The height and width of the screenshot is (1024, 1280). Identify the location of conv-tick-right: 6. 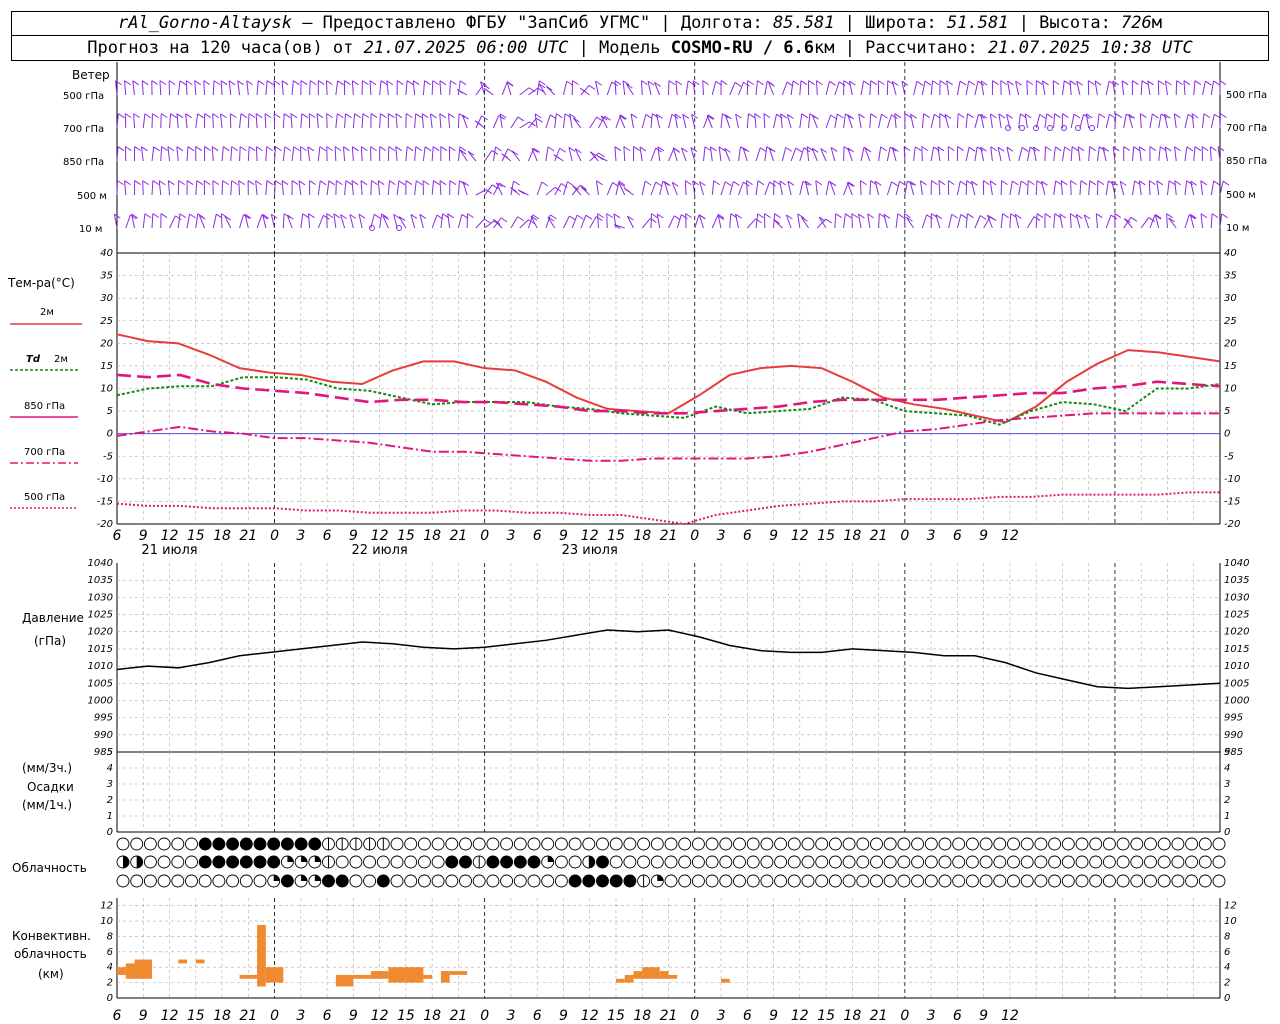
(1227, 952).